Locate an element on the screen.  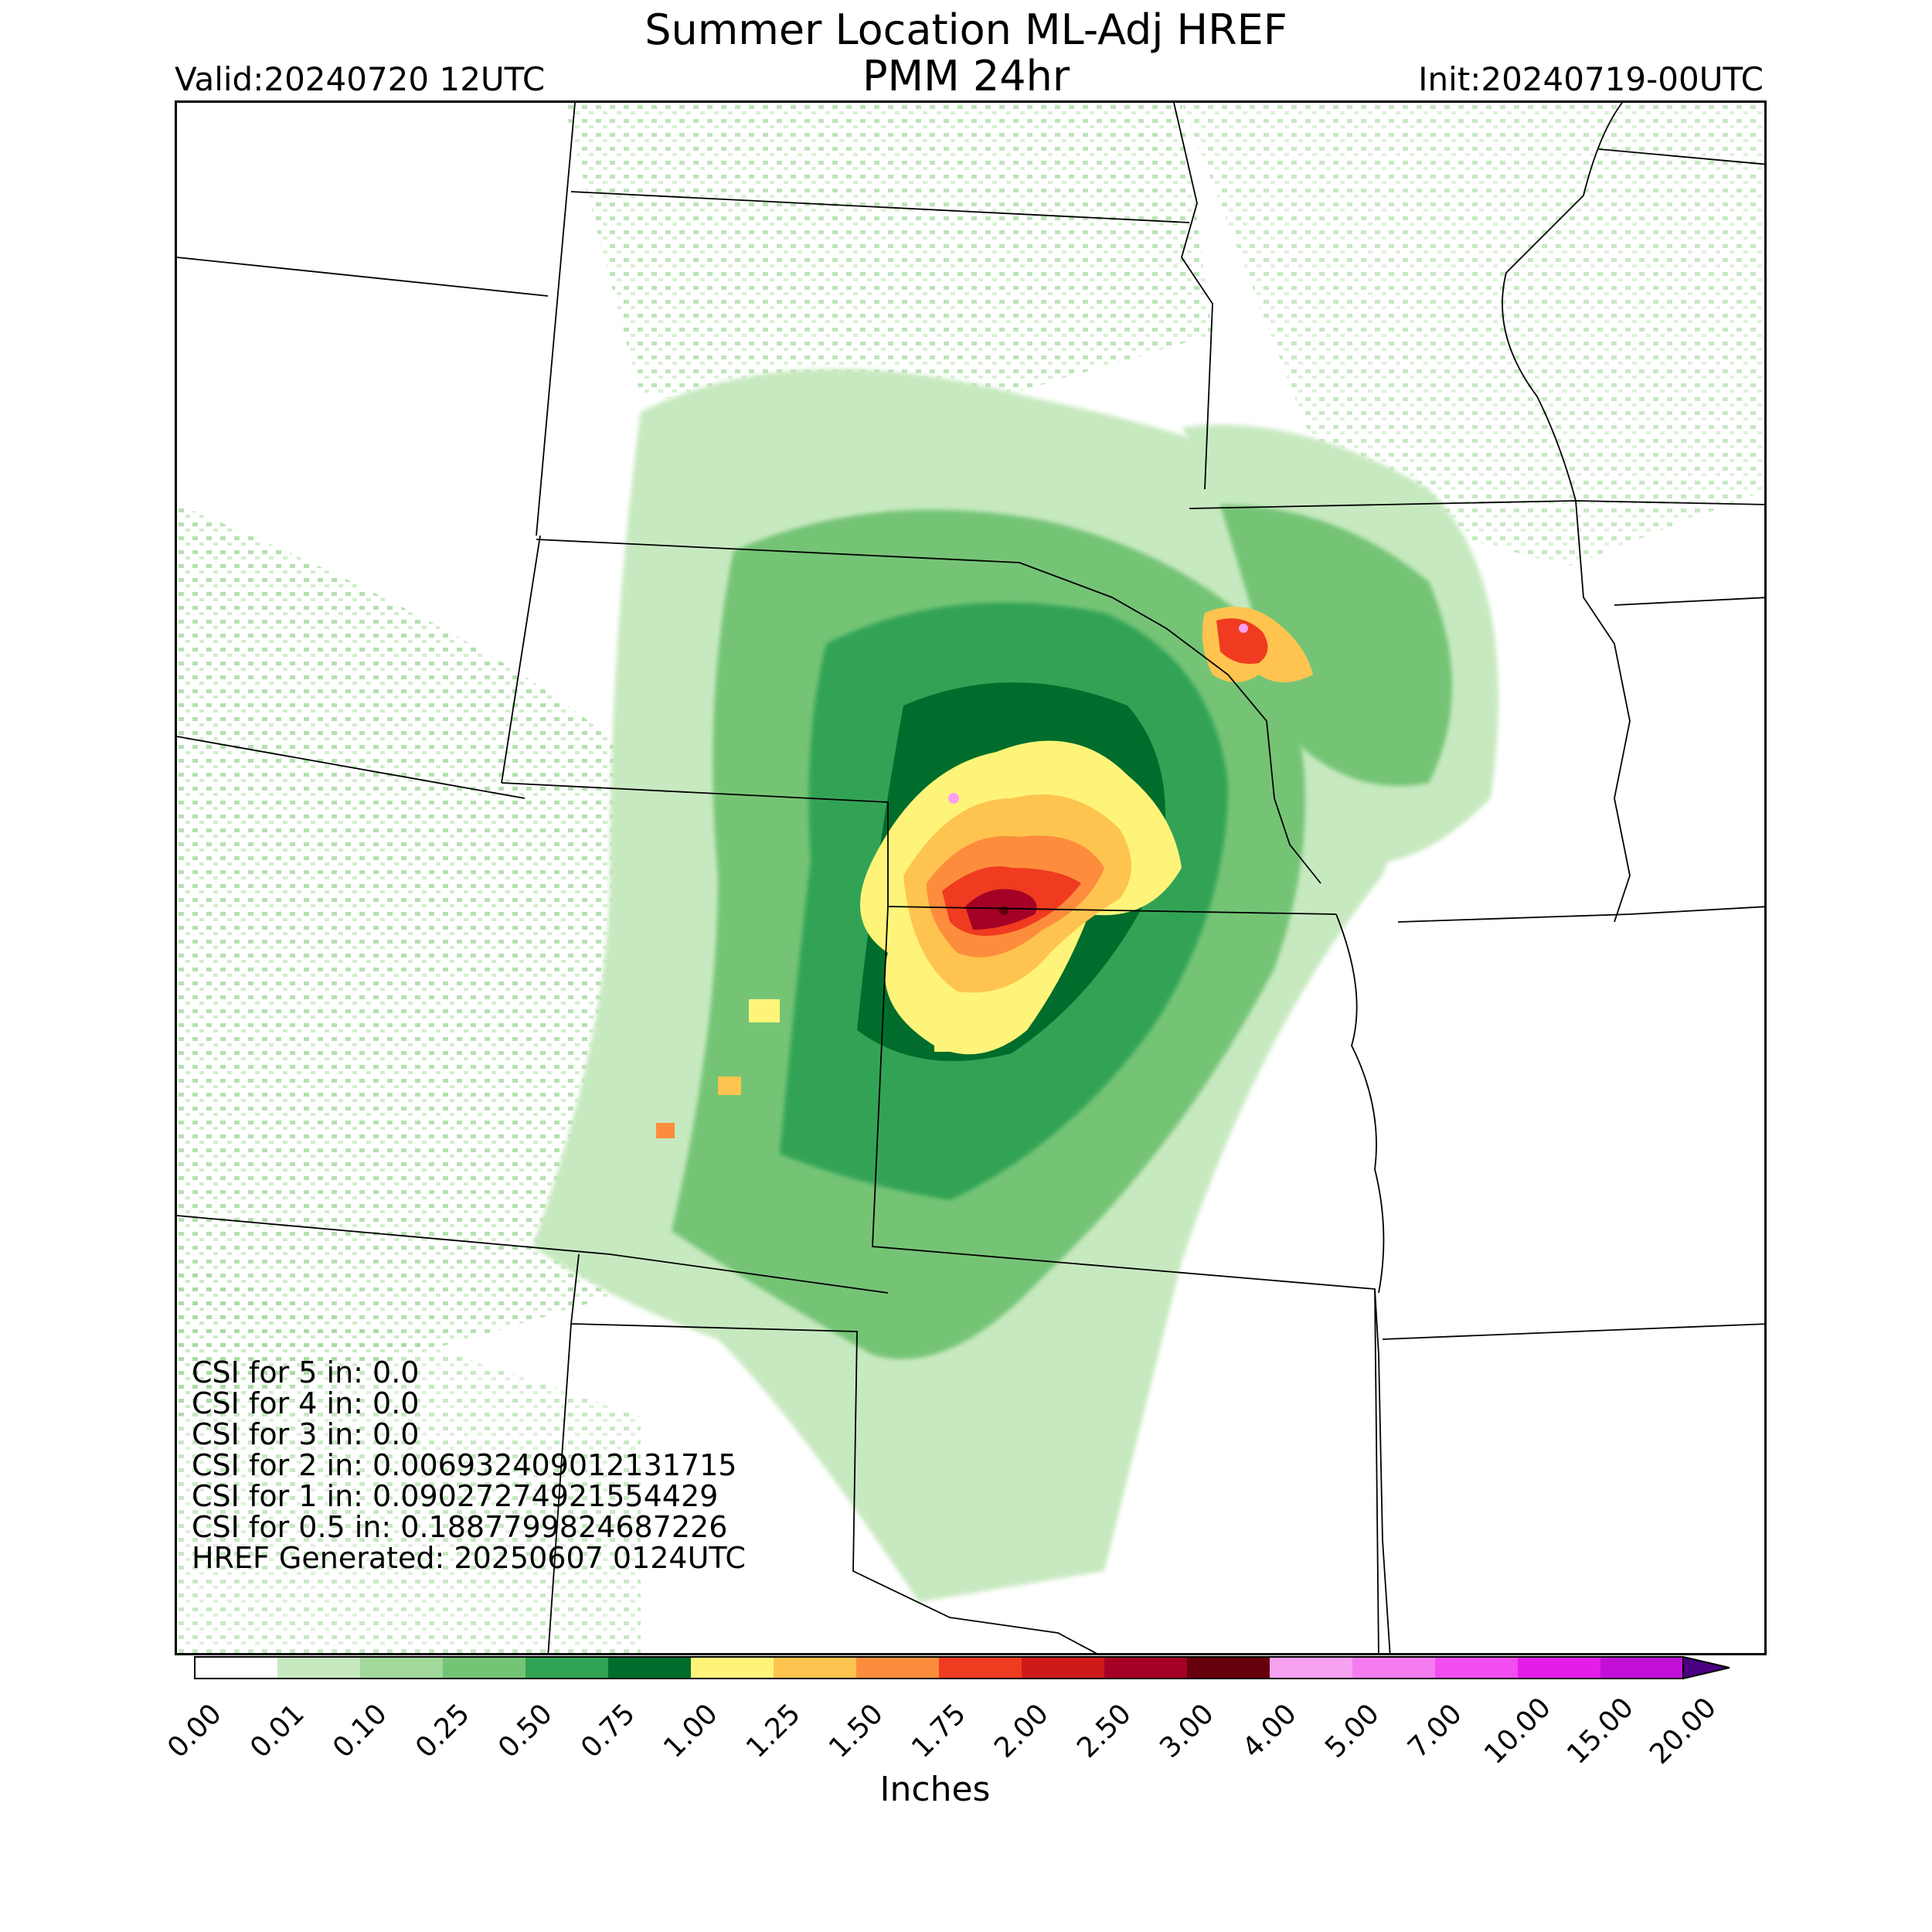
colorbar-tick-label: 1.75 is located at coordinates (939, 1731).